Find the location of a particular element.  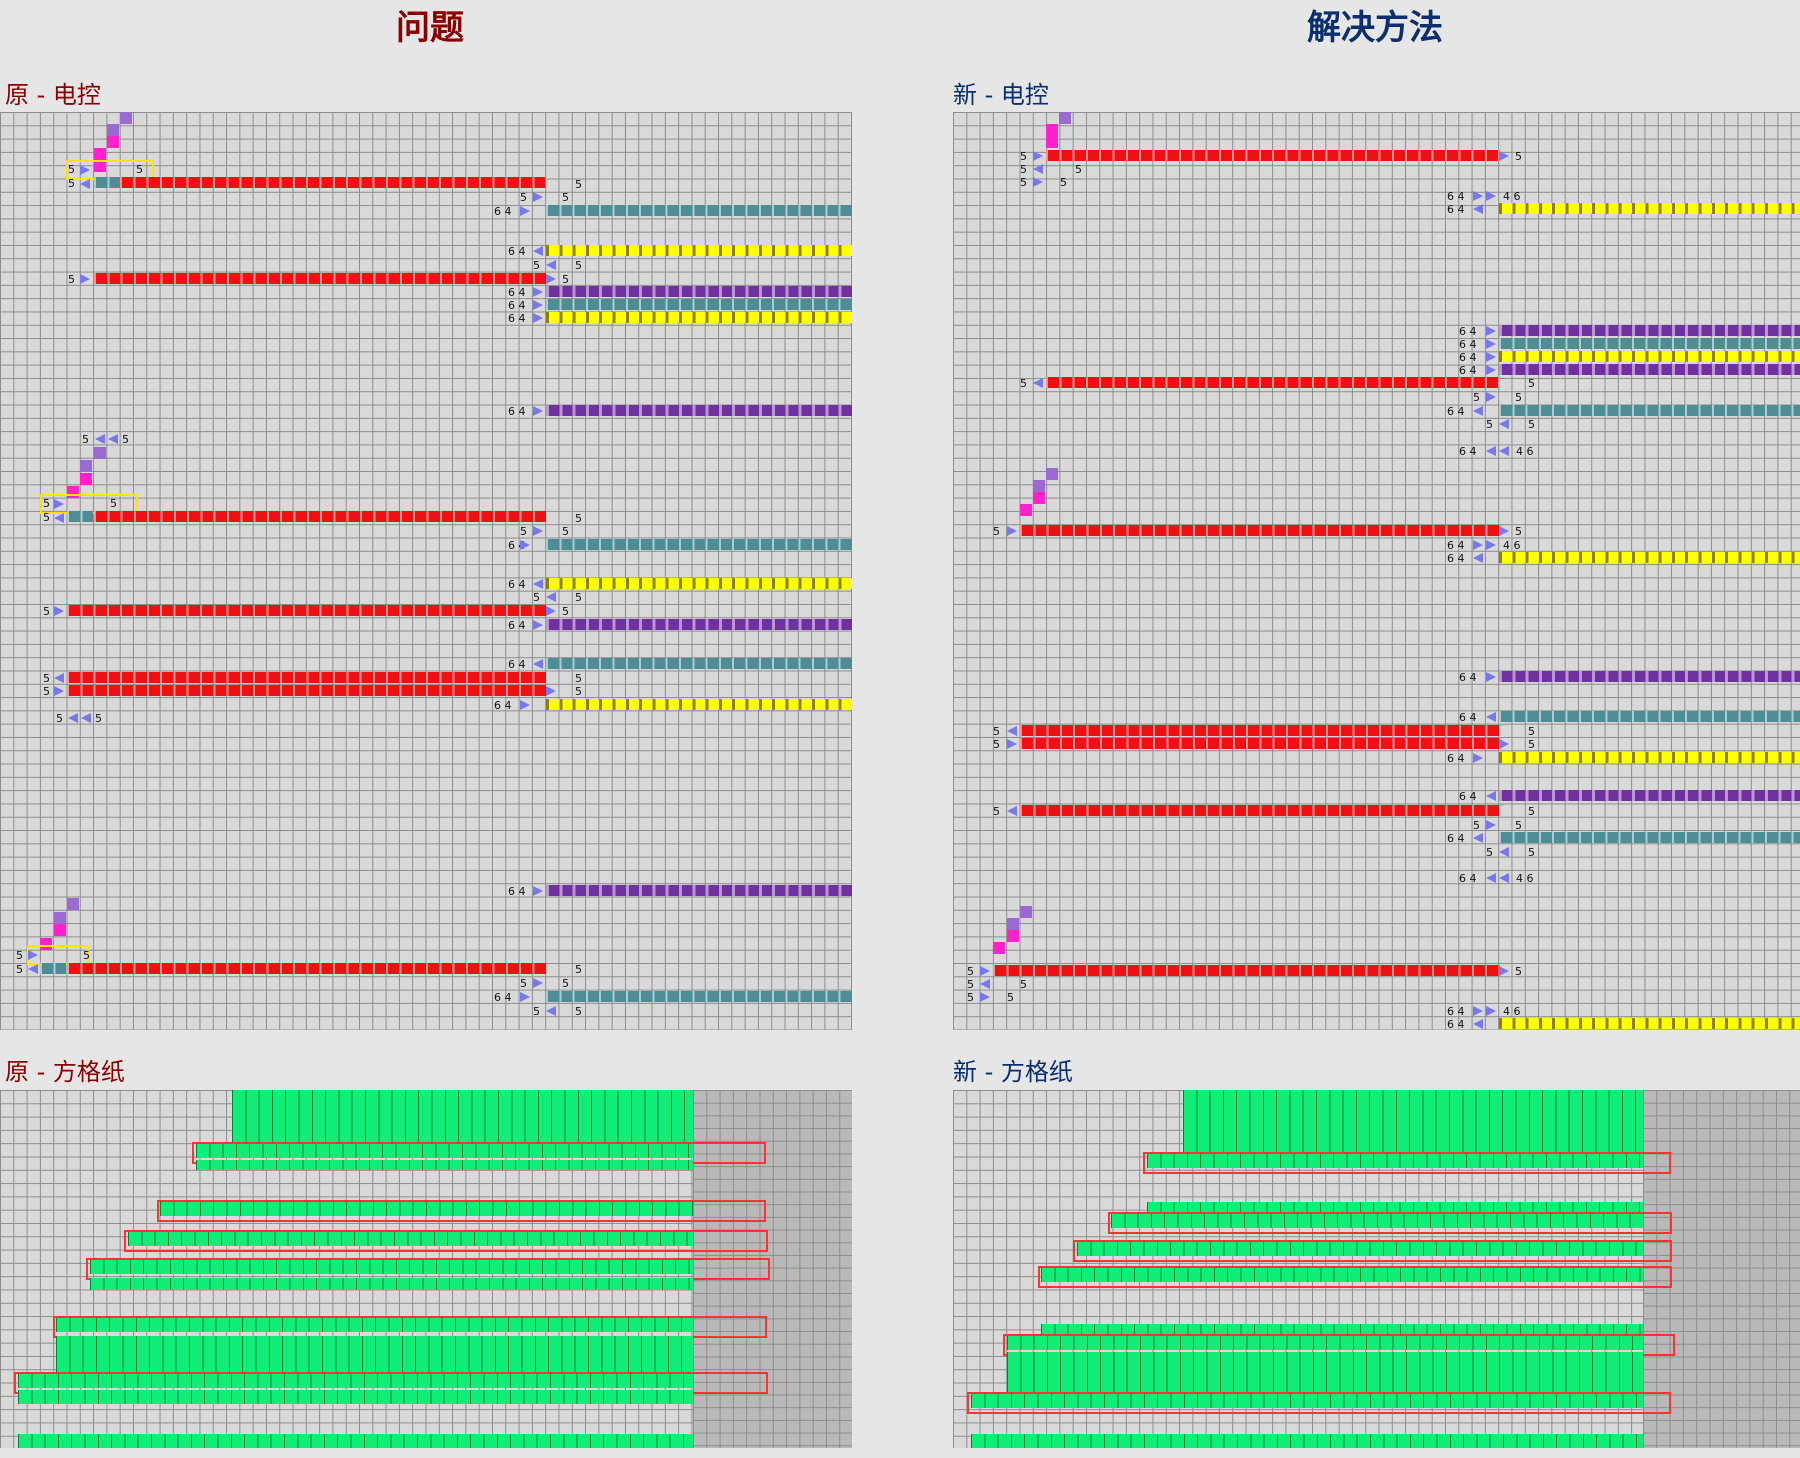

solution-title: 解决方法 is located at coordinates (1375, 28).